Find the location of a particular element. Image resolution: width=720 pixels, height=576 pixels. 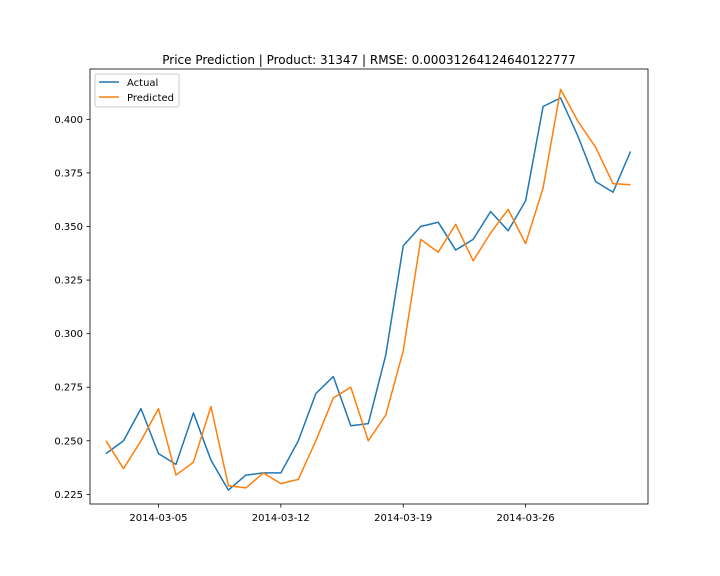

x-tick-label: 2014-03-26 is located at coordinates (526, 518).